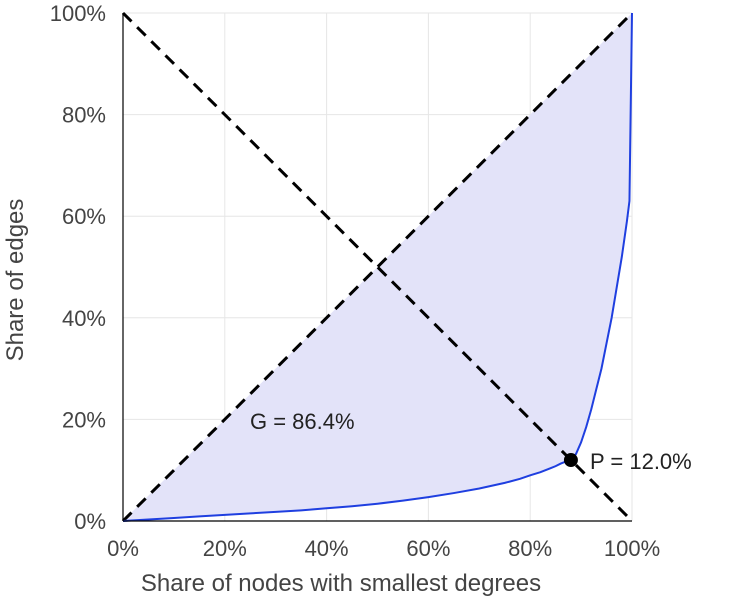  I want to click on x-tick-label: 0%, so click(123, 548).